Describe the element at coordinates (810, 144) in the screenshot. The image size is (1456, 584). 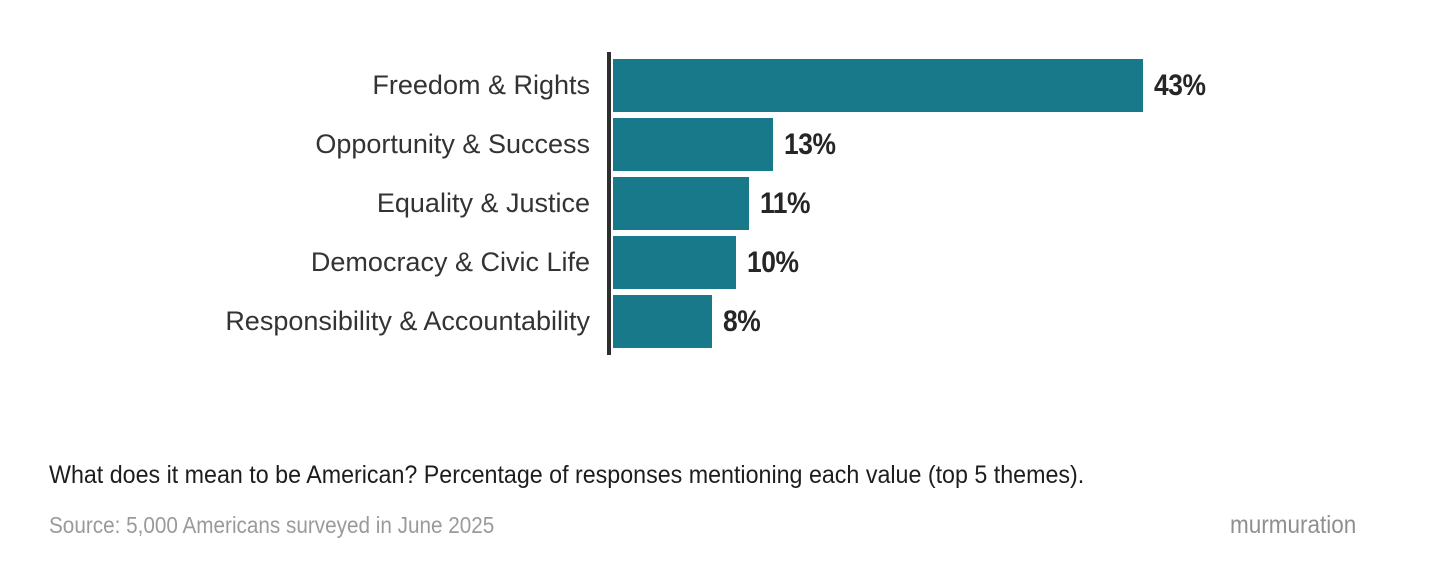
I see `value-label: 13%` at that location.